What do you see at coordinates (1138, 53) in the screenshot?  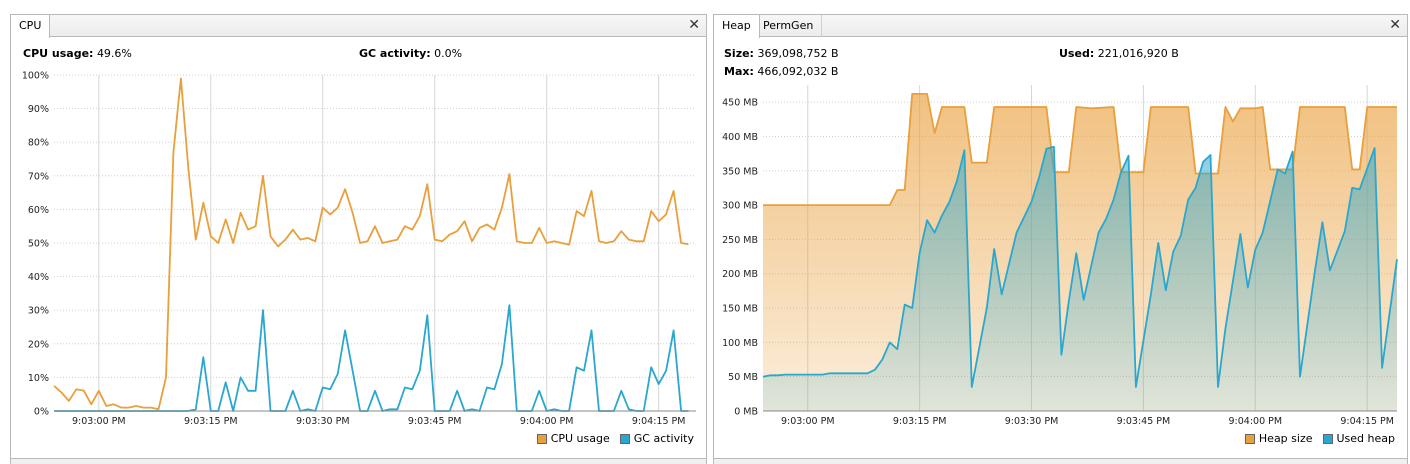 I see `heap-used-value: 221,016,920 B` at bounding box center [1138, 53].